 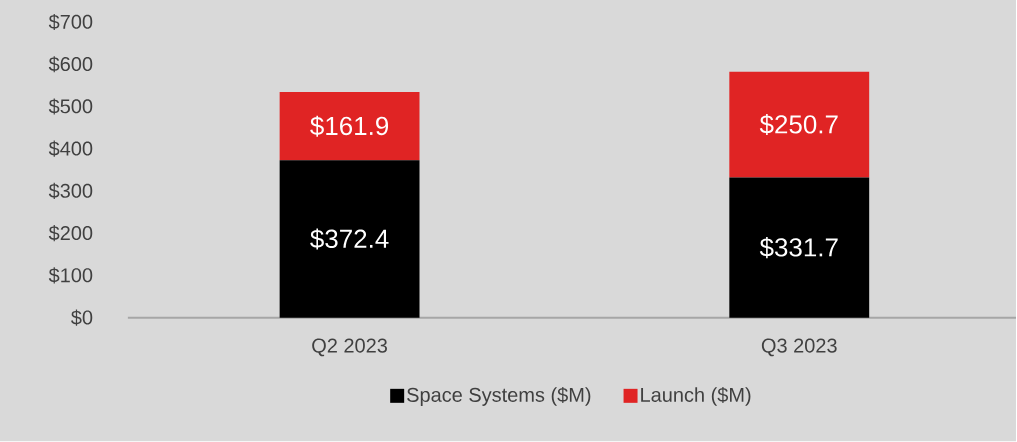 What do you see at coordinates (349, 347) in the screenshot?
I see `x-tick-label: Q2 2023` at bounding box center [349, 347].